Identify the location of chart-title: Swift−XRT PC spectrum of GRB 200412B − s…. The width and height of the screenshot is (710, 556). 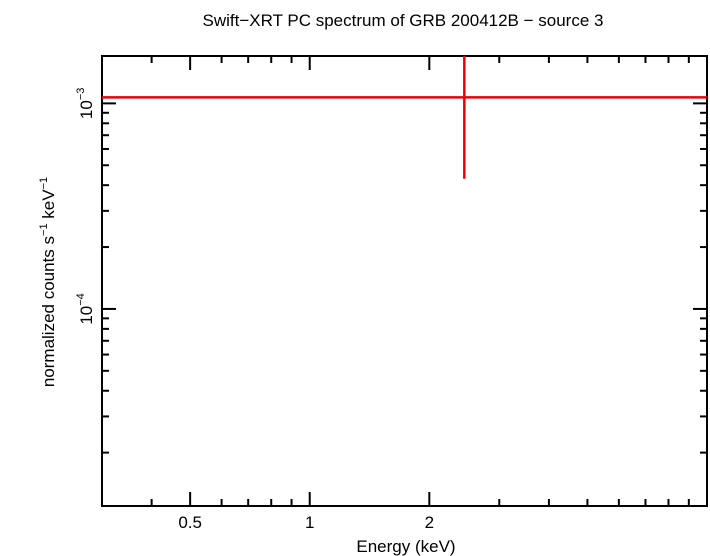
(403, 20).